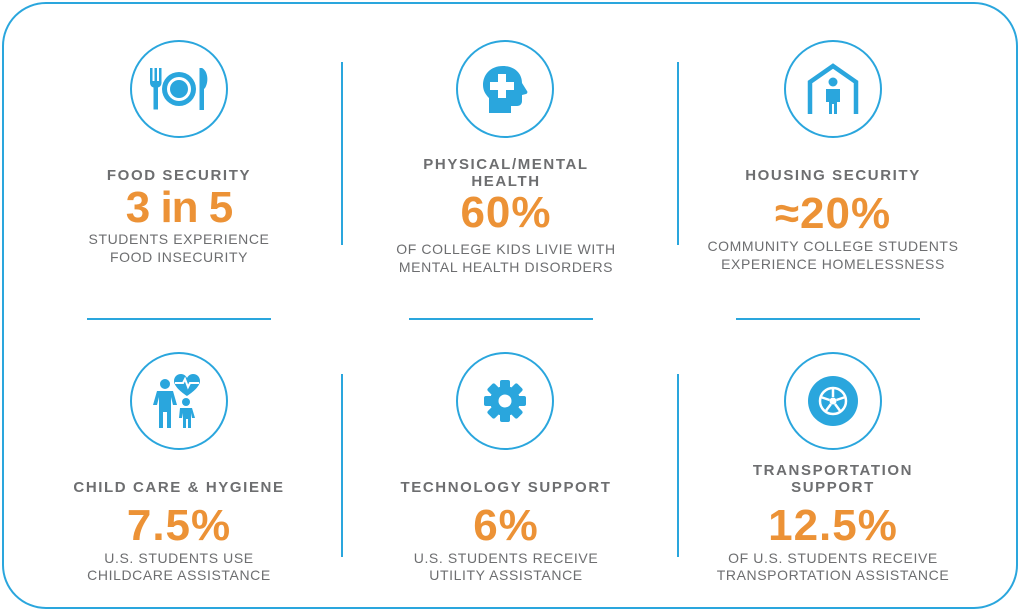 This screenshot has height=615, width=1024. What do you see at coordinates (506, 267) in the screenshot?
I see `stat-description-line: MENTAL HEALTH DISORDERS` at bounding box center [506, 267].